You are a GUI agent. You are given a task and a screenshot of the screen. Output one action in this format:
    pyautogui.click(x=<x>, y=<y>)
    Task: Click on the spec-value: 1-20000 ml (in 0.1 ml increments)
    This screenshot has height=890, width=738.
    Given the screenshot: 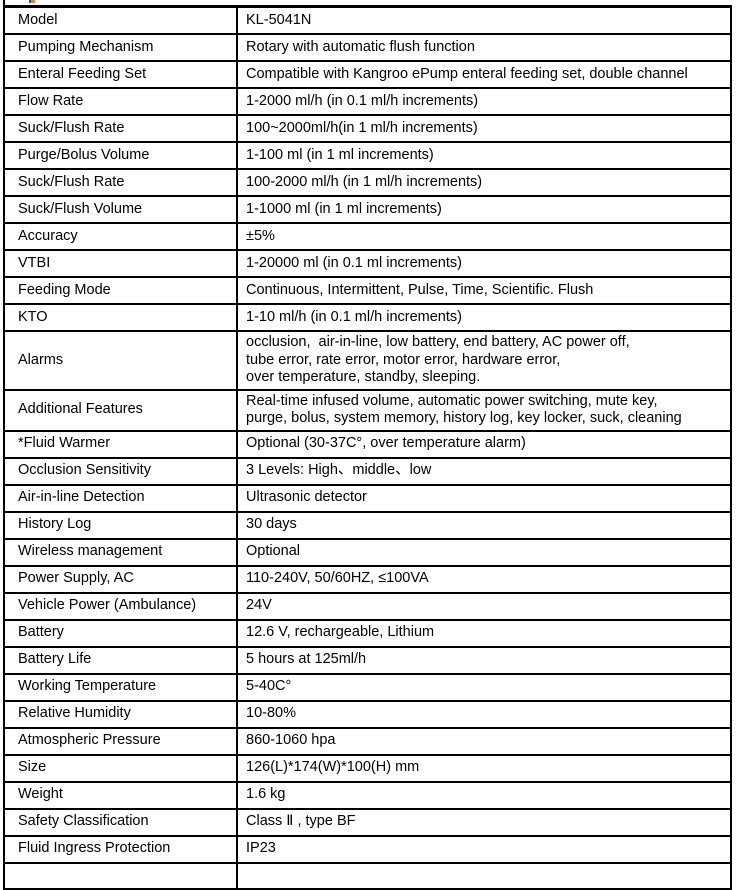 What is the action you would take?
    pyautogui.click(x=484, y=263)
    